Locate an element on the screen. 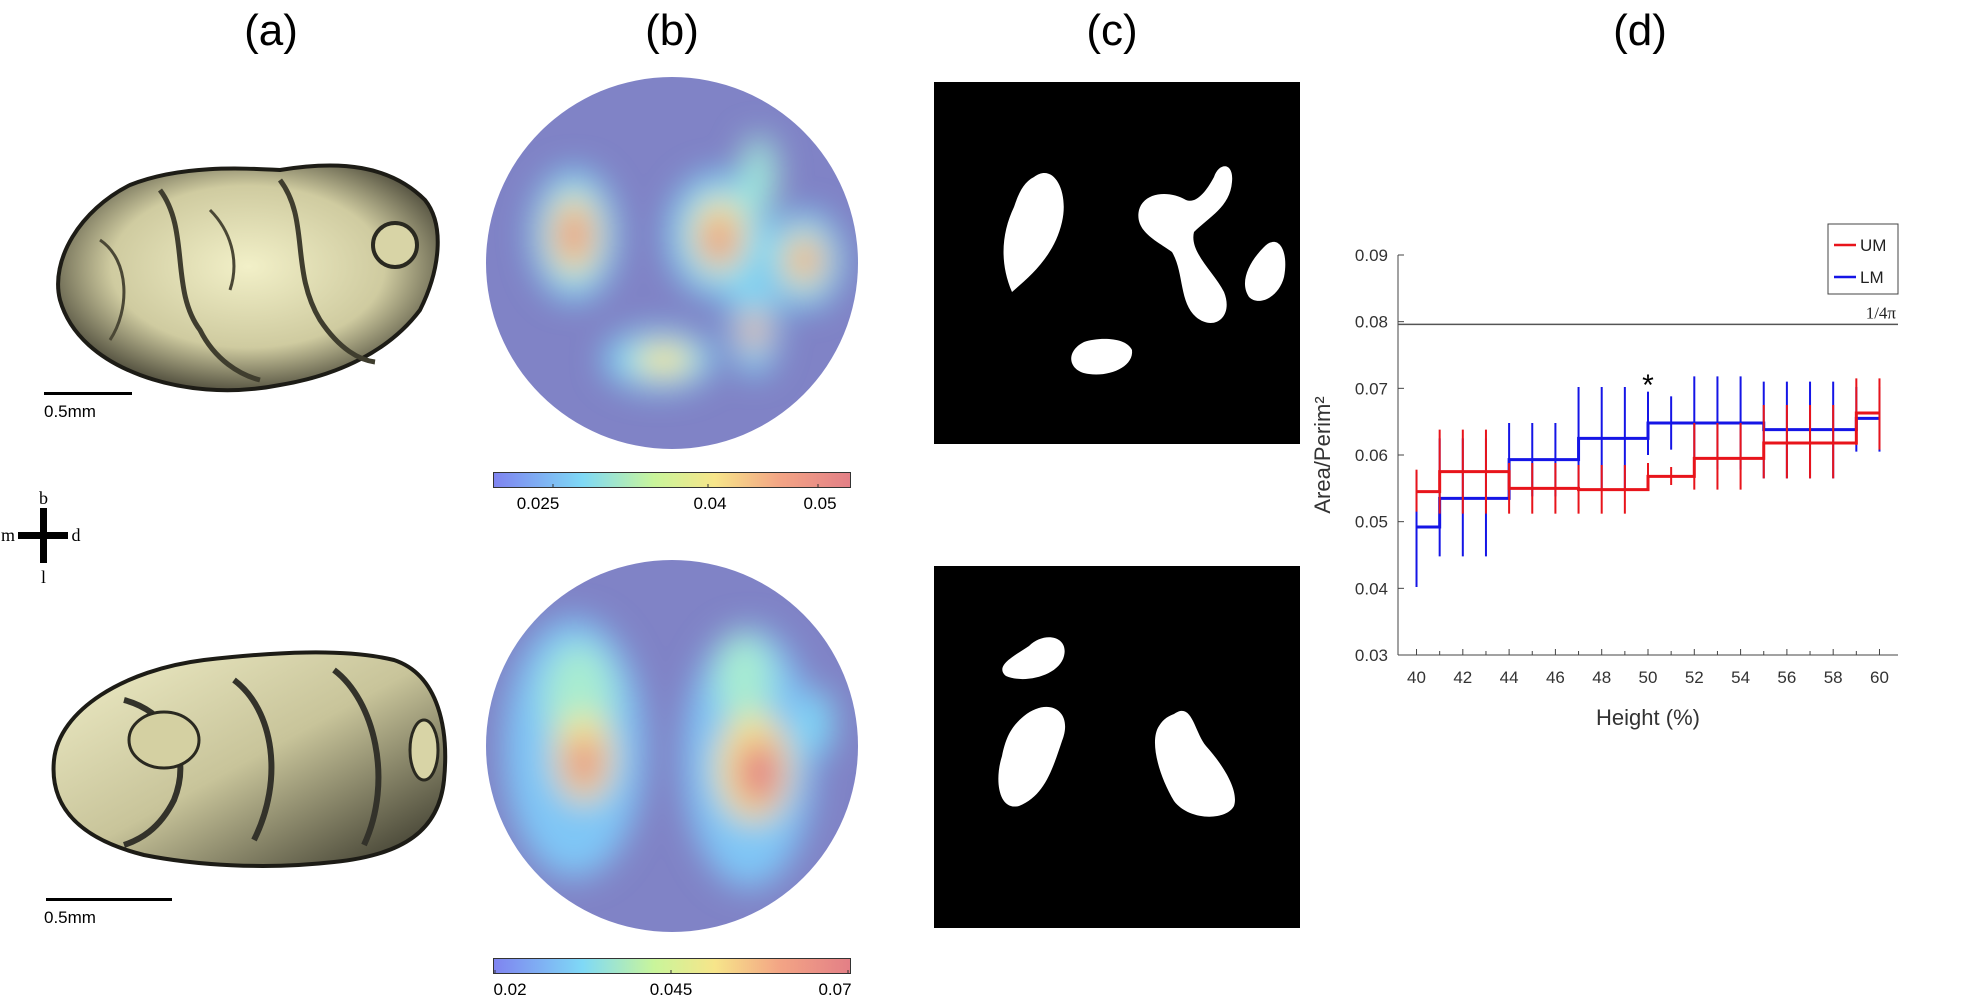 The width and height of the screenshot is (1961, 1003). compass-bottom: l is located at coordinates (43, 577).